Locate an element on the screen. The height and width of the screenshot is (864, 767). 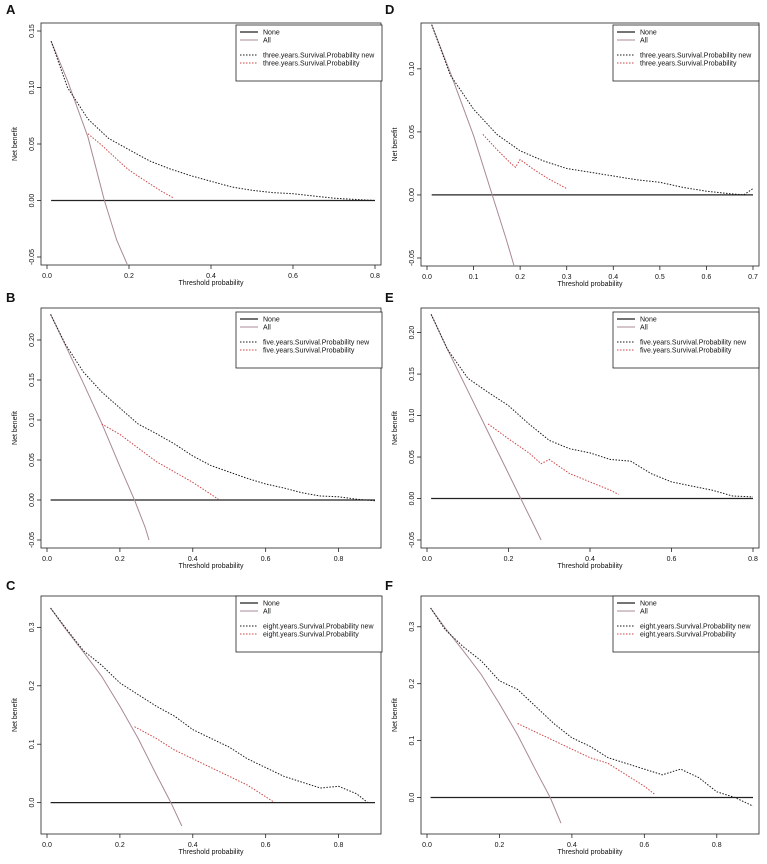
x-tick-label: 0.3 is located at coordinates (567, 277).